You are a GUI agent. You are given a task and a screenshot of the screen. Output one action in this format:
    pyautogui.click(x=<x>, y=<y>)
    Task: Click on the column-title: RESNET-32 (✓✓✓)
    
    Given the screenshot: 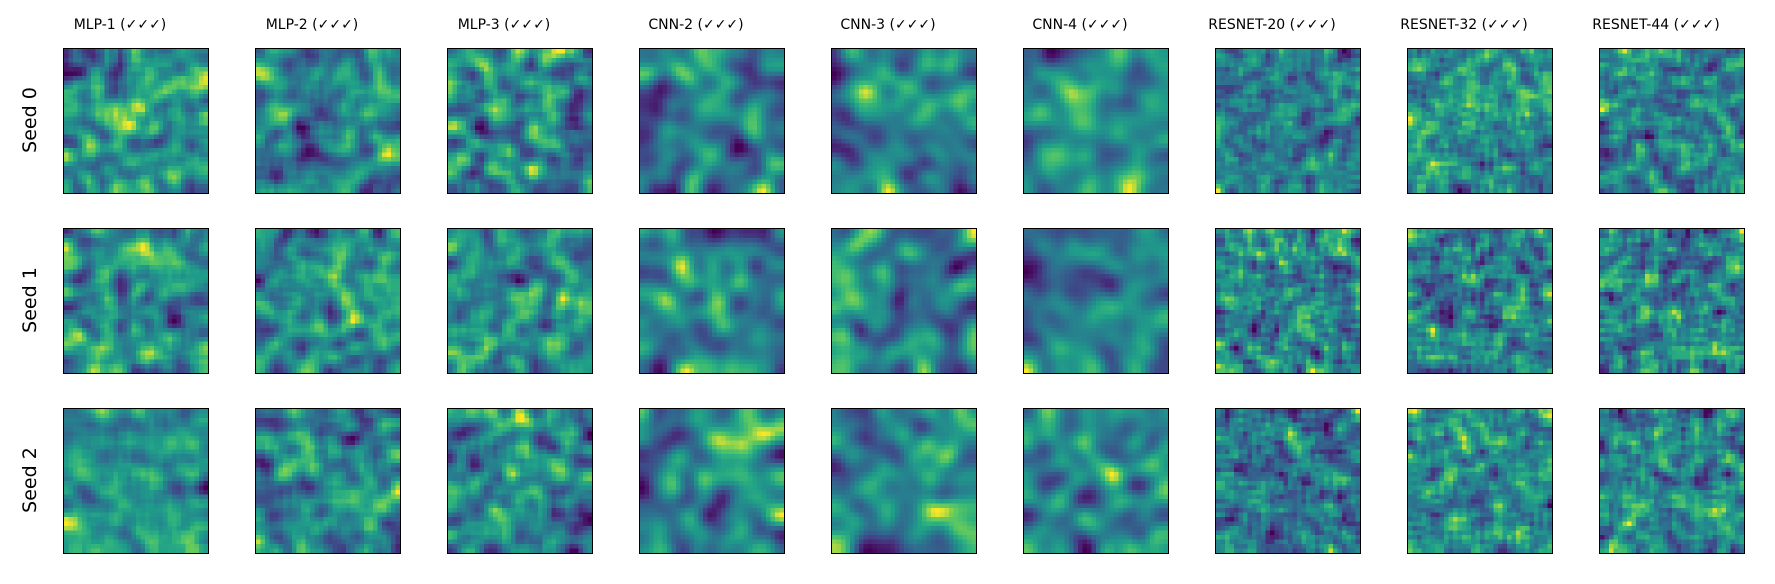 What is the action you would take?
    pyautogui.click(x=1464, y=25)
    